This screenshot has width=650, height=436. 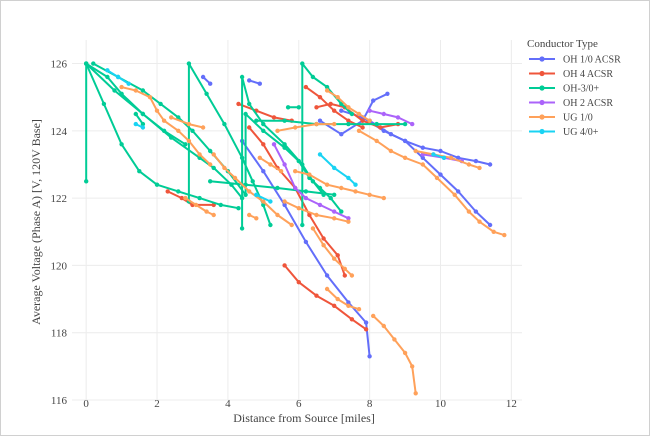 What do you see at coordinates (86, 404) in the screenshot?
I see `x-tick-label: 0` at bounding box center [86, 404].